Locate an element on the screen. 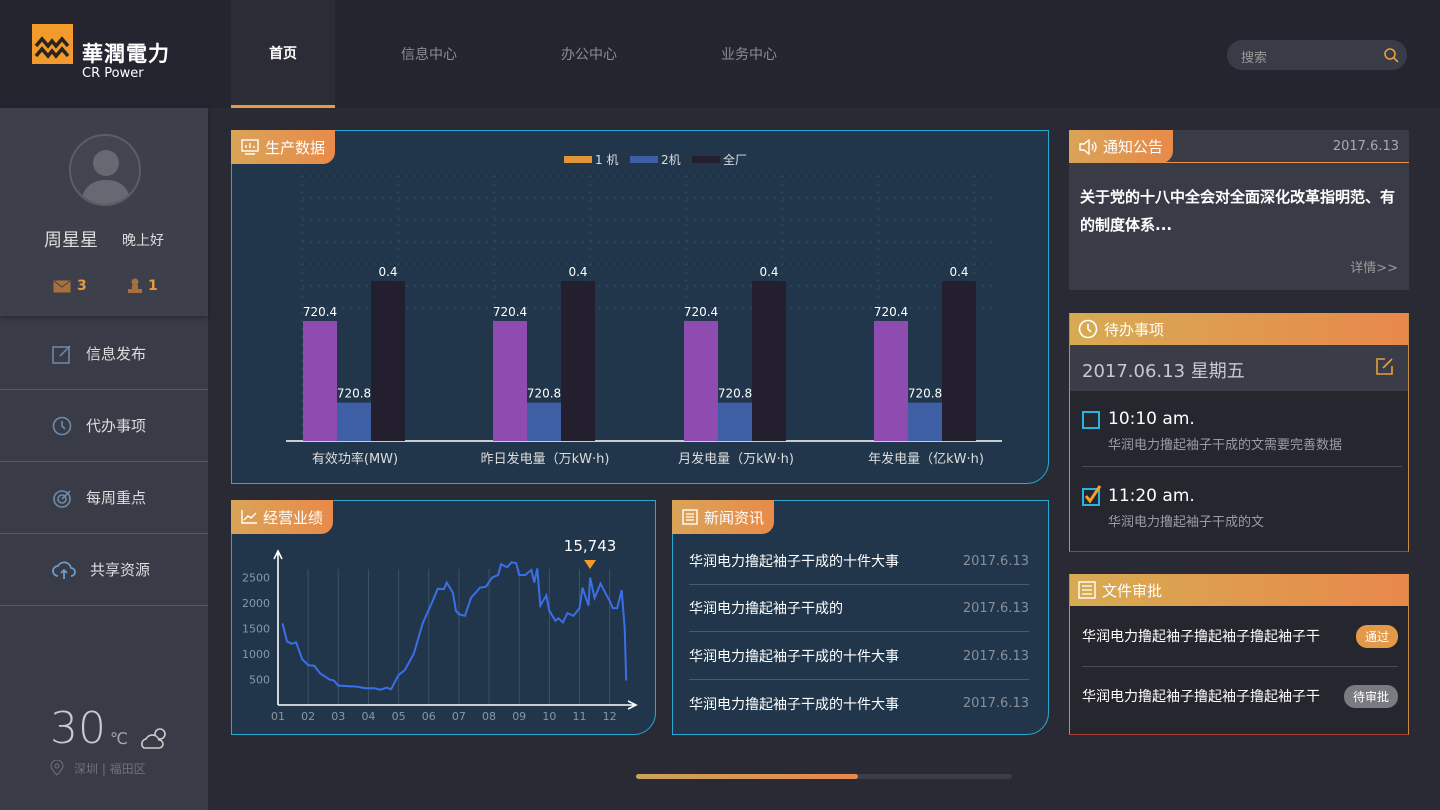 This screenshot has width=1440, height=810. x-tick-label: 03 is located at coordinates (338, 716).